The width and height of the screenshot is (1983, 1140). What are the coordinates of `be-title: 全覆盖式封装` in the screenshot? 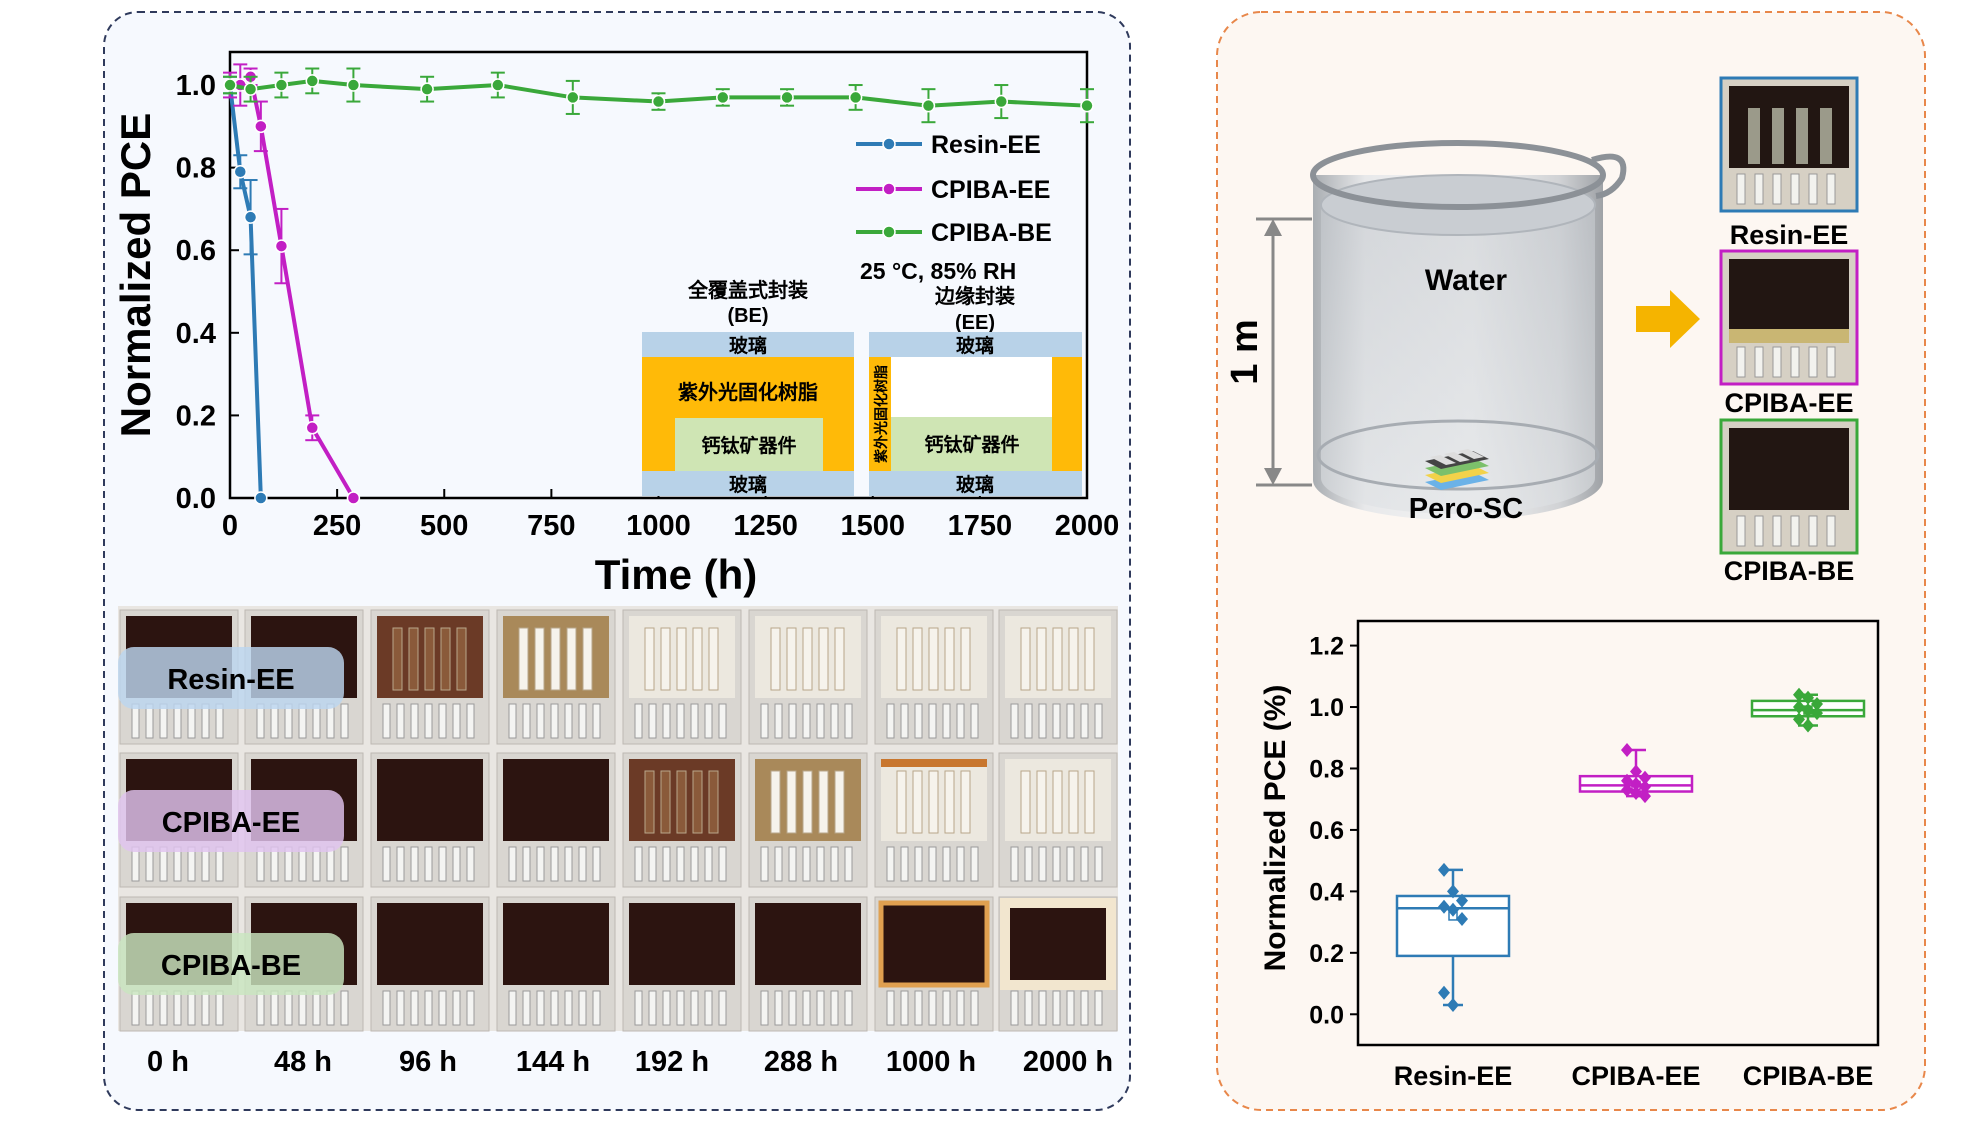 It's located at (747, 290).